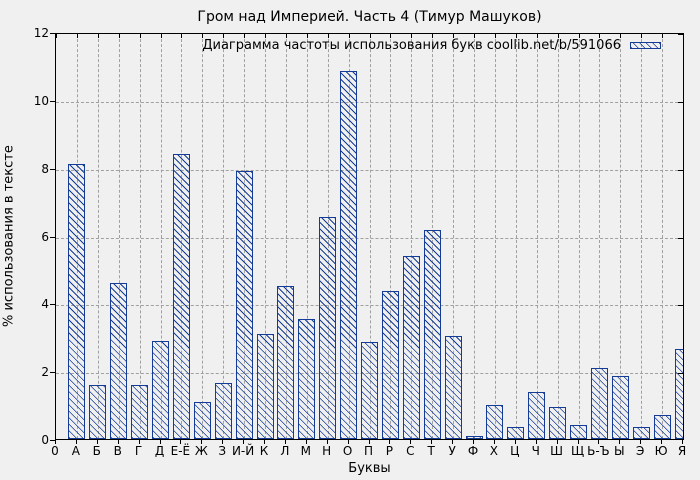 The height and width of the screenshot is (480, 700). What do you see at coordinates (140, 411) in the screenshot?
I see `bar-Г` at bounding box center [140, 411].